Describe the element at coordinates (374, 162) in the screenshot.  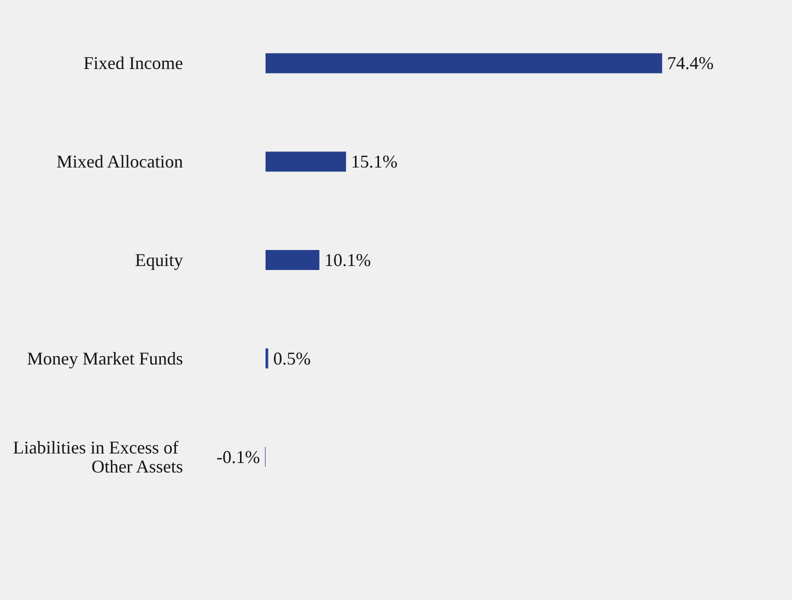
I see `data-label: 15.1%` at that location.